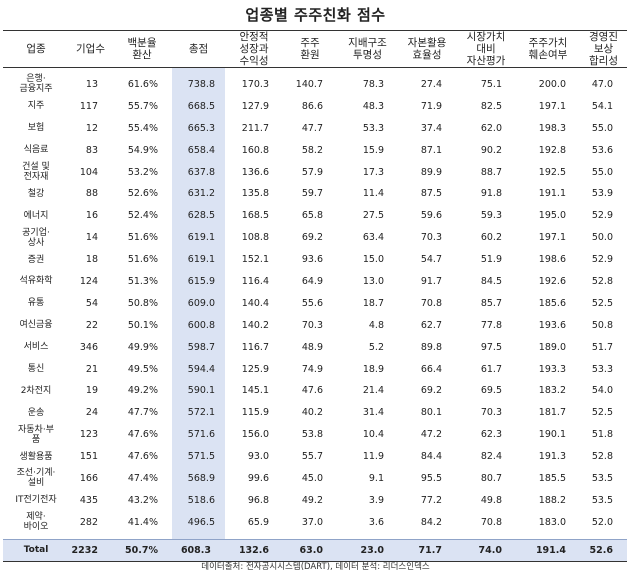 Image resolution: width=631 pixels, height=575 pixels. Describe the element at coordinates (552, 150) in the screenshot. I see `value-cell: 192.8` at that location.